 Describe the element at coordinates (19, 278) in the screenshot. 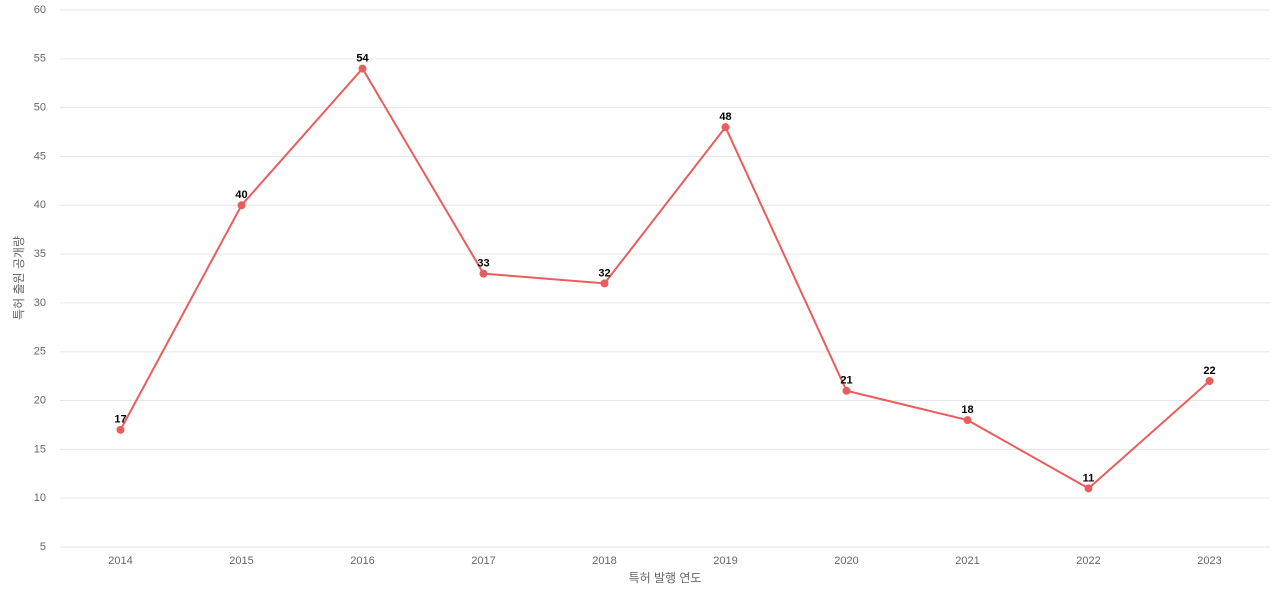

I see `y-axis-title: 특허 출원 공개량` at that location.